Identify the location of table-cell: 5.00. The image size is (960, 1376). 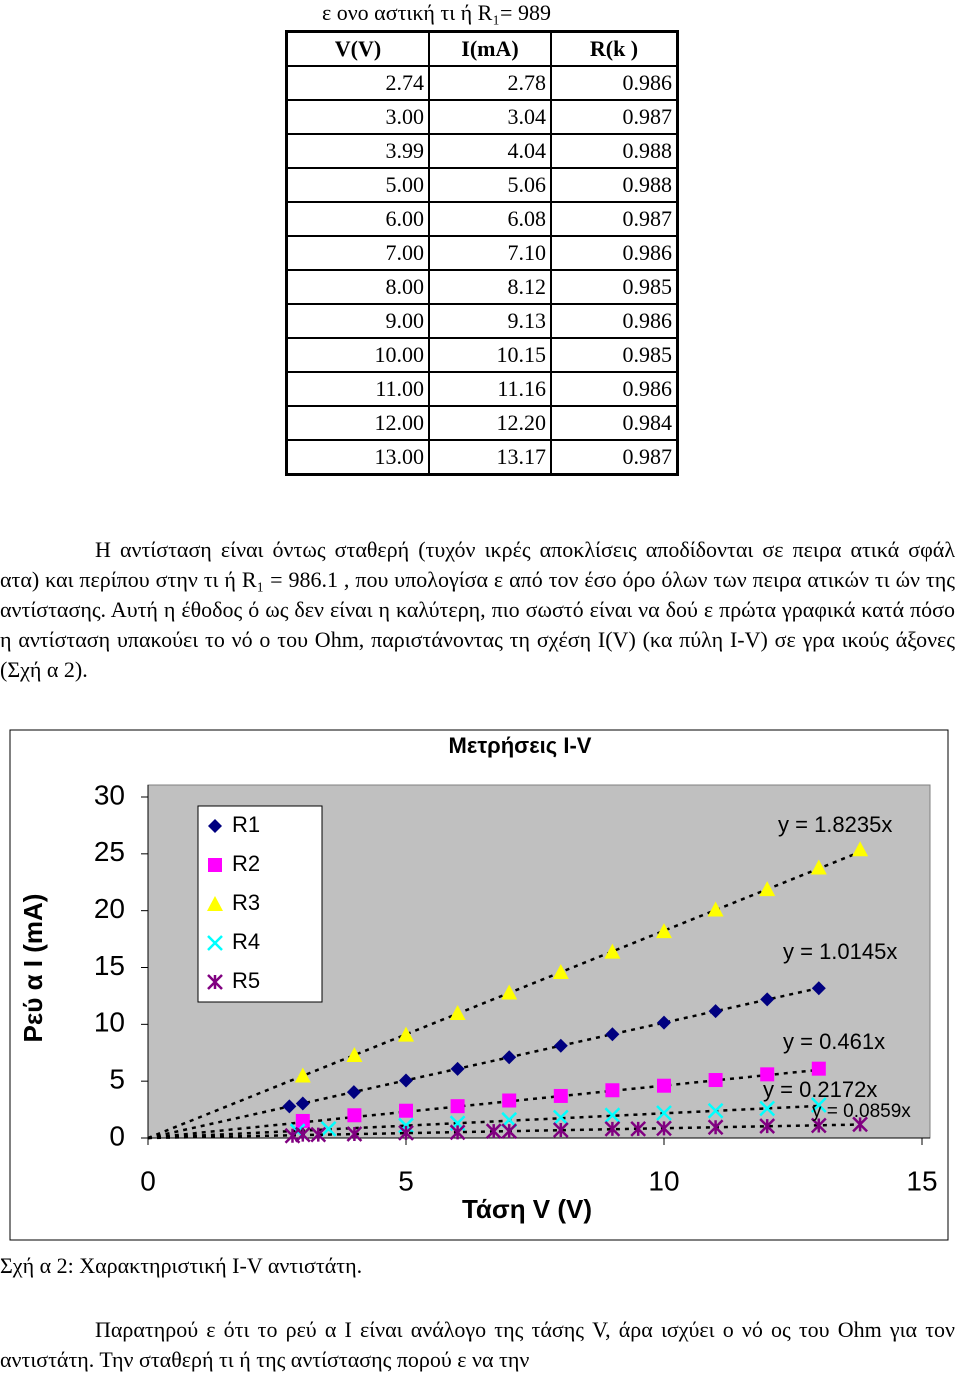
(357, 185).